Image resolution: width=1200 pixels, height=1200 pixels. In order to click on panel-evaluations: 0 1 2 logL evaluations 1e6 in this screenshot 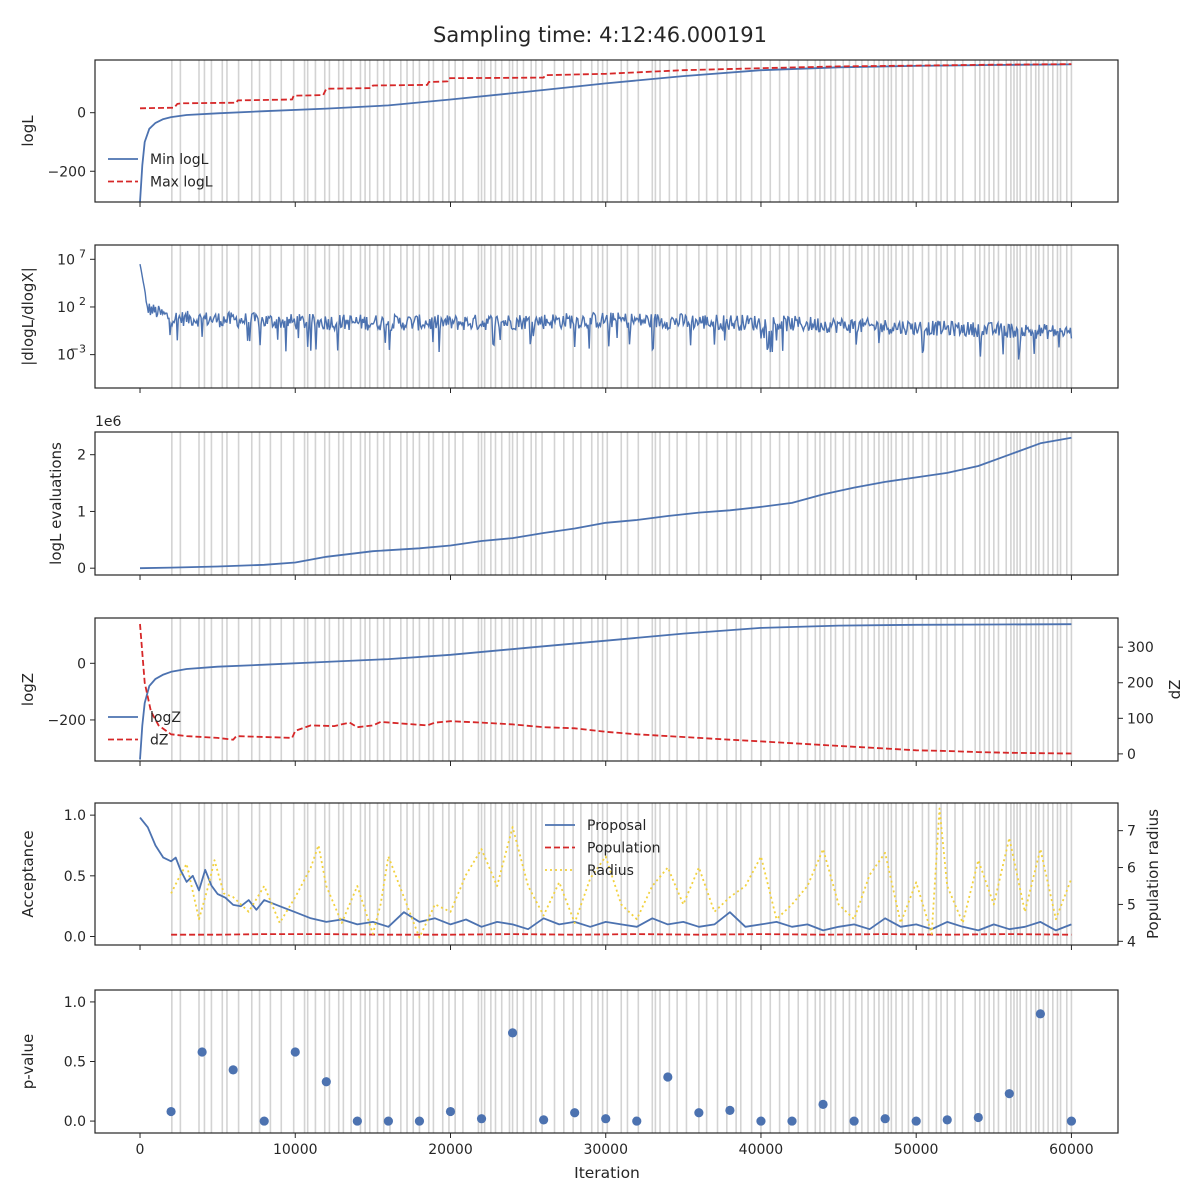, I will do `click(583, 497)`.